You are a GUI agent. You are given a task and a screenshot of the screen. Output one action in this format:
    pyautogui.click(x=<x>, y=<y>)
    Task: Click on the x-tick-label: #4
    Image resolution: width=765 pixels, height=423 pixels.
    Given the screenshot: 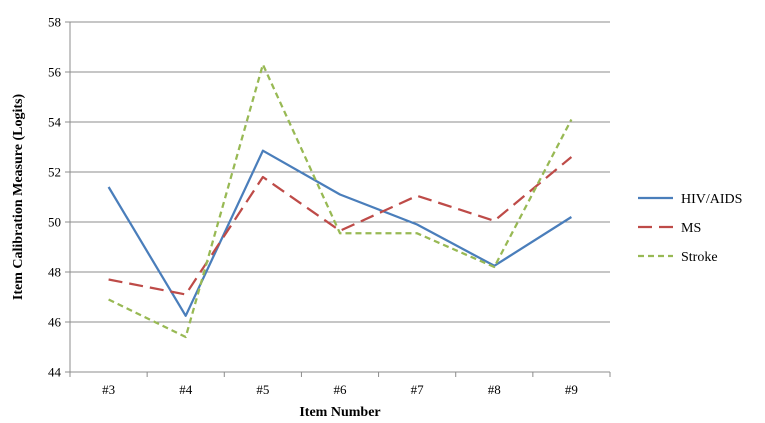 What is the action you would take?
    pyautogui.click(x=186, y=389)
    